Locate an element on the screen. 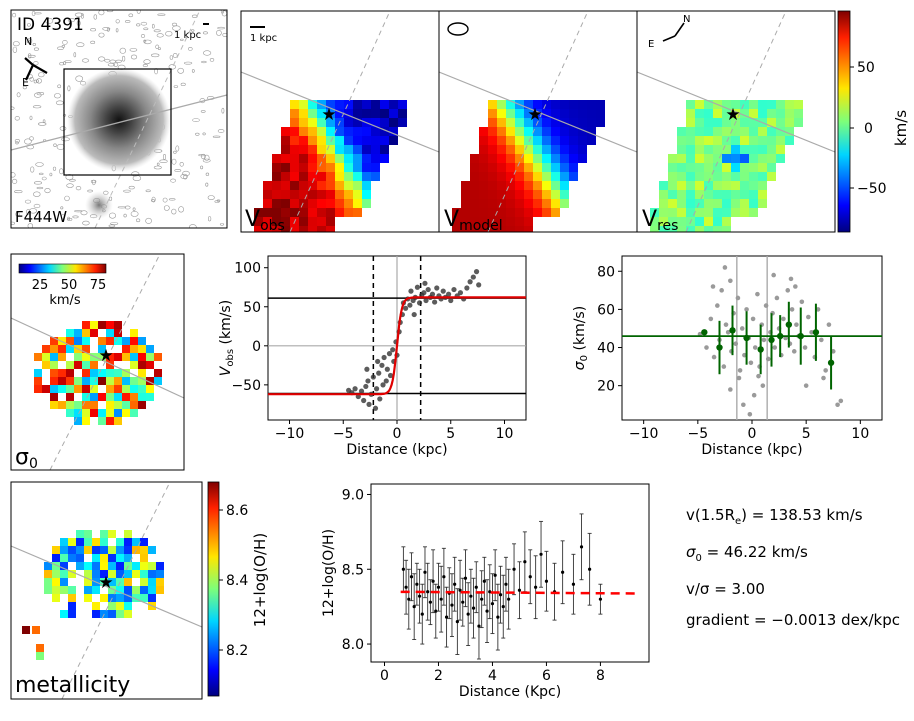  ifu-footprint-box is located at coordinates (117, 122).